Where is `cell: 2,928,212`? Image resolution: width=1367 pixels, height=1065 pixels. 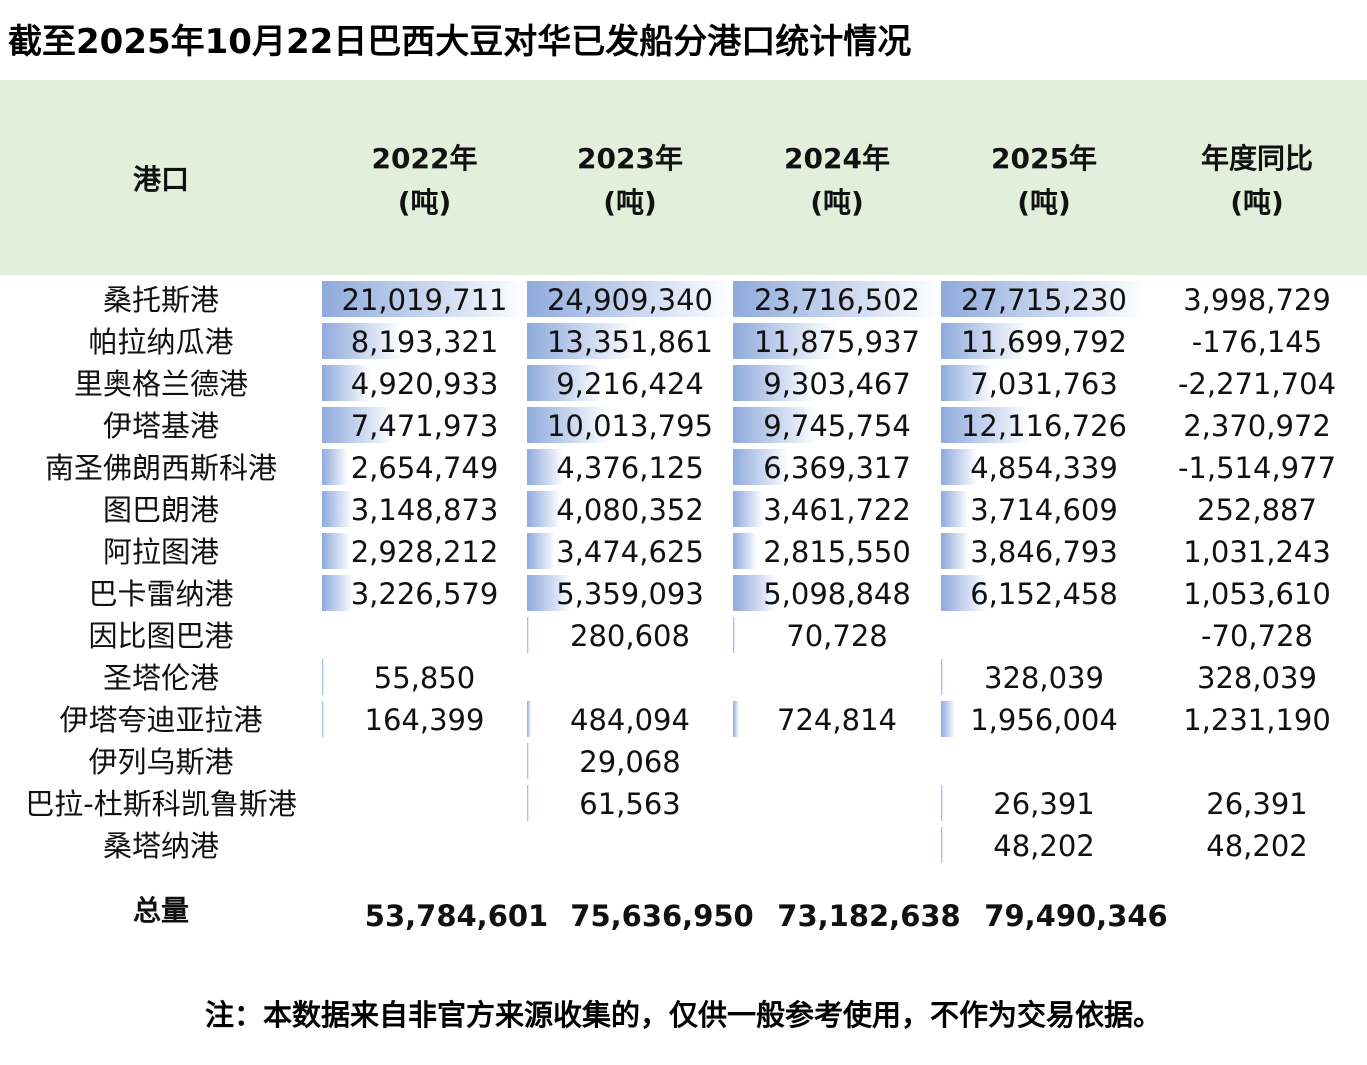
cell: 2,928,212 is located at coordinates (424, 552).